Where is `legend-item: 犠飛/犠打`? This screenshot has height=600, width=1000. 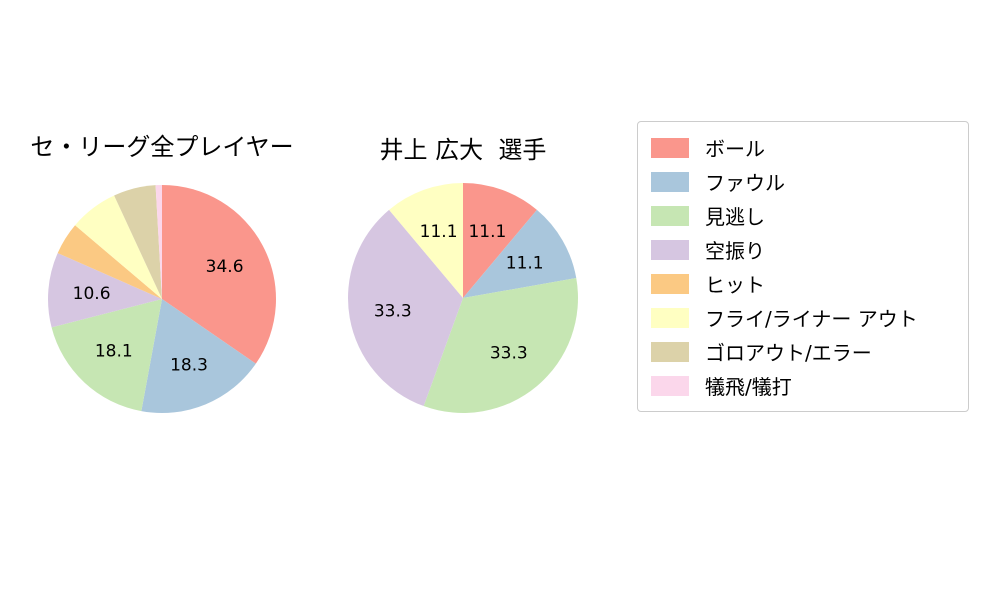 legend-item: 犠飛/犠打 is located at coordinates (803, 385).